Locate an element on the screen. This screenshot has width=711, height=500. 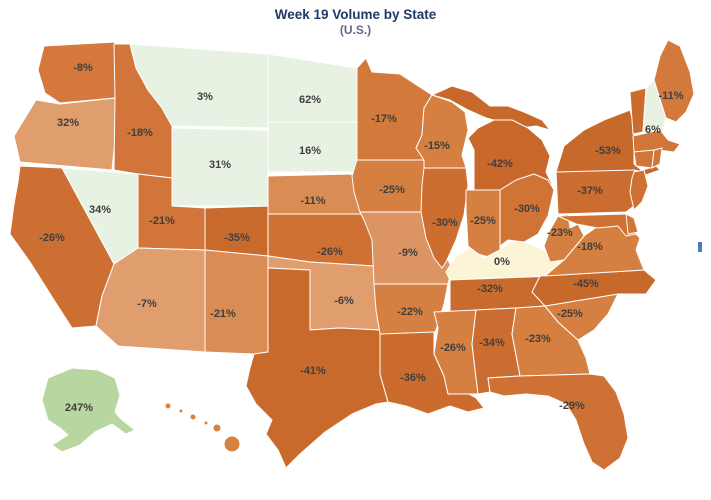
state-north-dakota is located at coordinates (312, 88).